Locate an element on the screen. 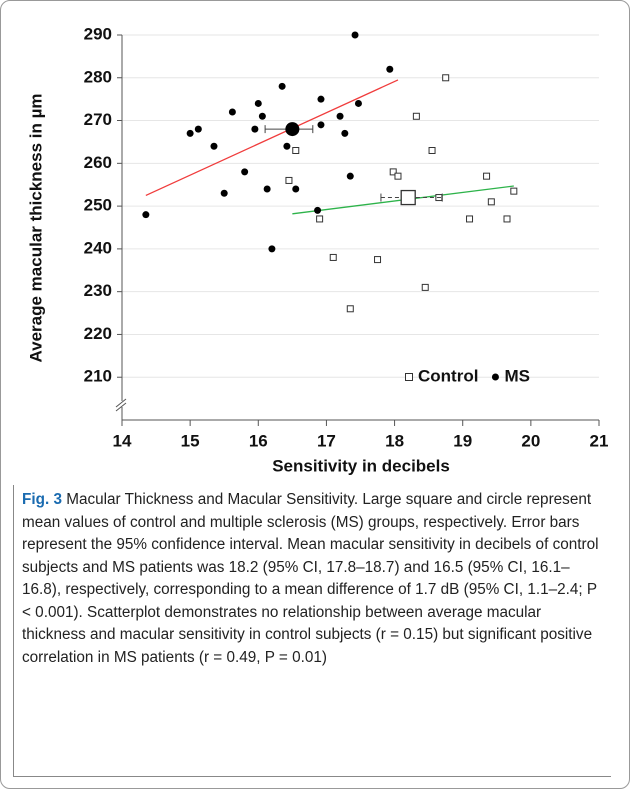 The image size is (630, 789). trend-line is located at coordinates (272, 138).